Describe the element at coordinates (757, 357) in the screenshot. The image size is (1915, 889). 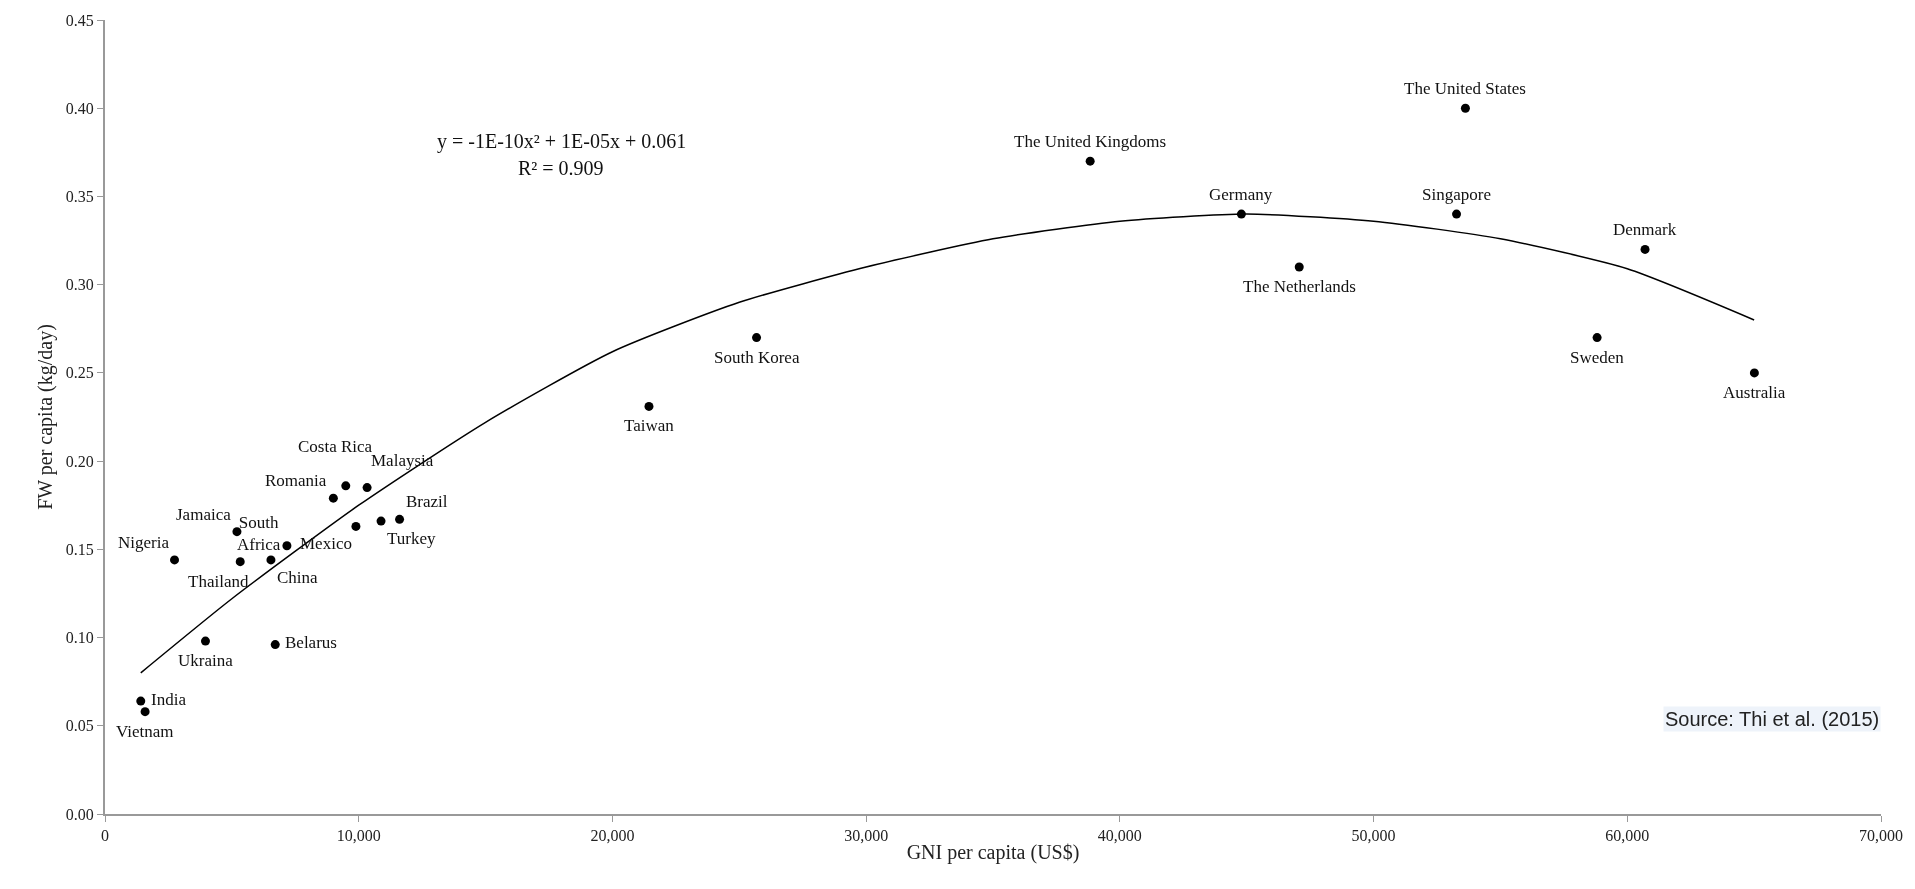
I see `annotation: South Korea` at that location.